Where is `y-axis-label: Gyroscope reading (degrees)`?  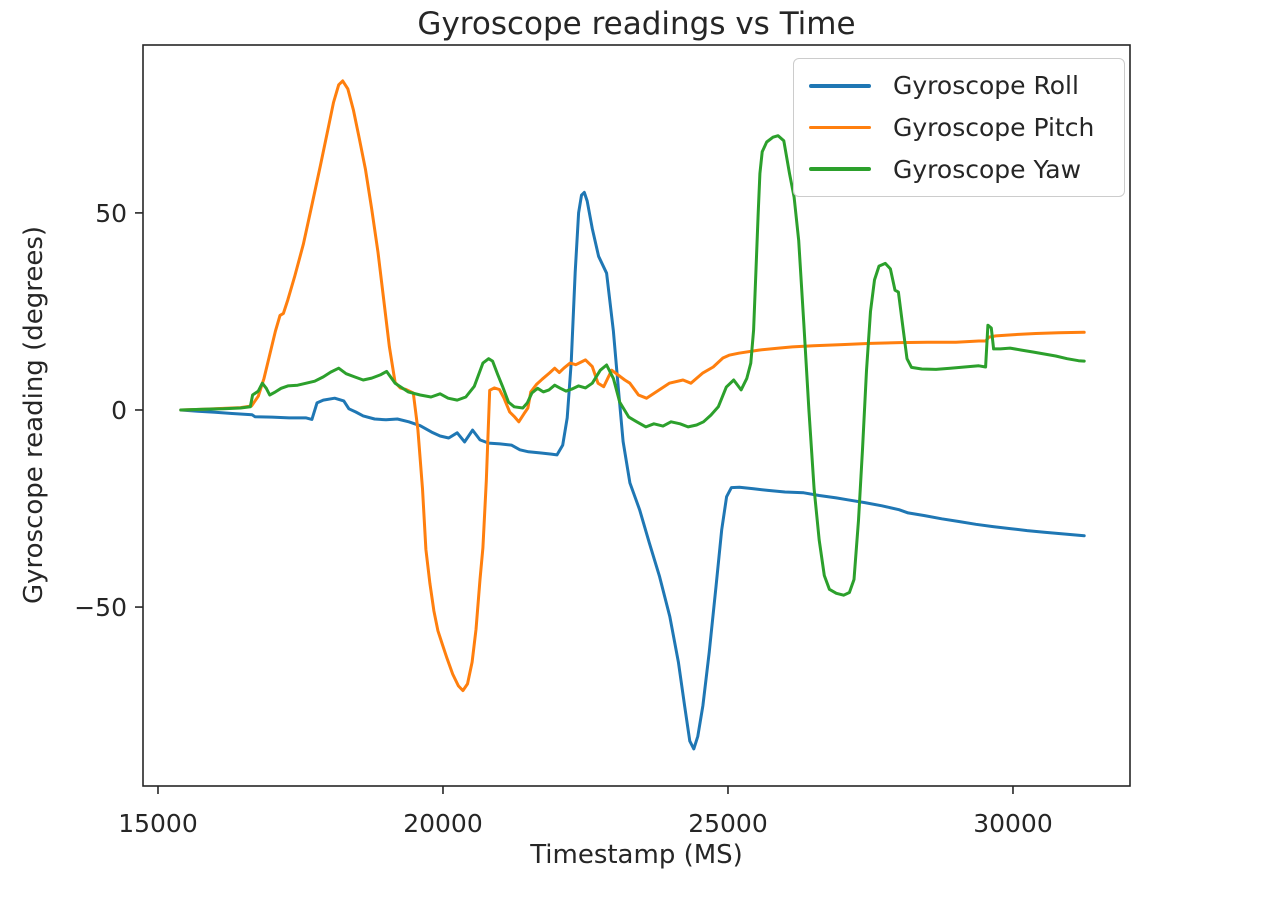 y-axis-label: Gyroscope reading (degrees) is located at coordinates (34, 415).